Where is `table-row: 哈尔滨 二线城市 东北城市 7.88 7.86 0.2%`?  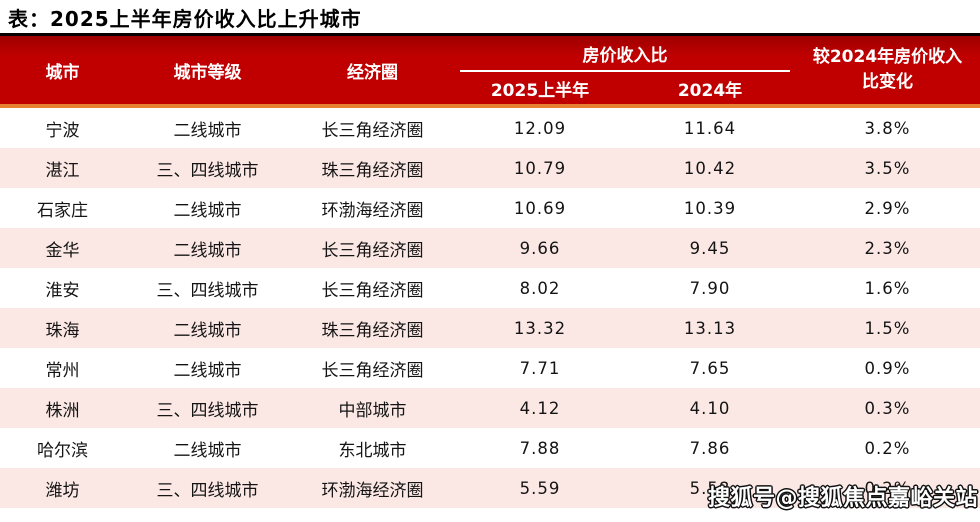
table-row: 哈尔滨 二线城市 东北城市 7.88 7.86 0.2% is located at coordinates (490, 448).